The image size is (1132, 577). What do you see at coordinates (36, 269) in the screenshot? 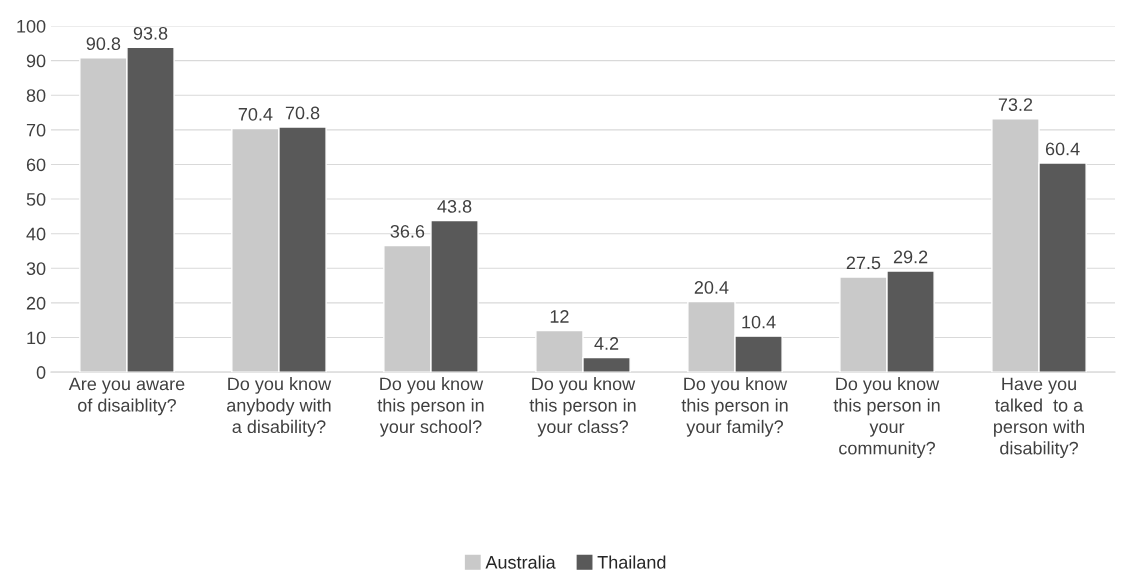
I see `y-tick-label: 30` at bounding box center [36, 269].